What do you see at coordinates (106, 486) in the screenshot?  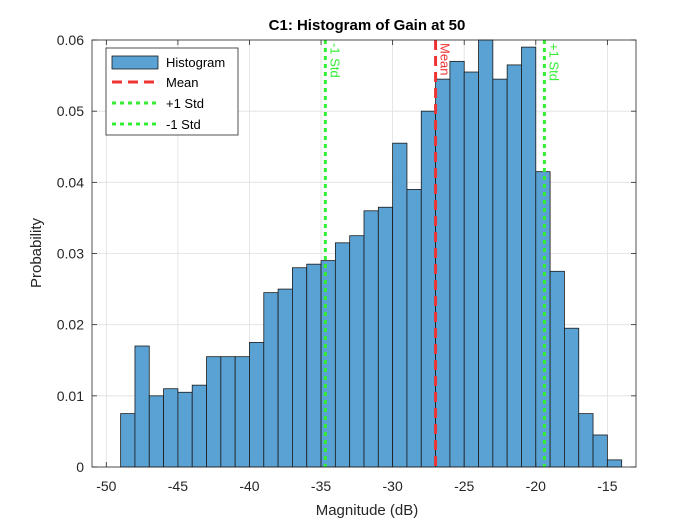 I see `x-tick-label: -50` at bounding box center [106, 486].